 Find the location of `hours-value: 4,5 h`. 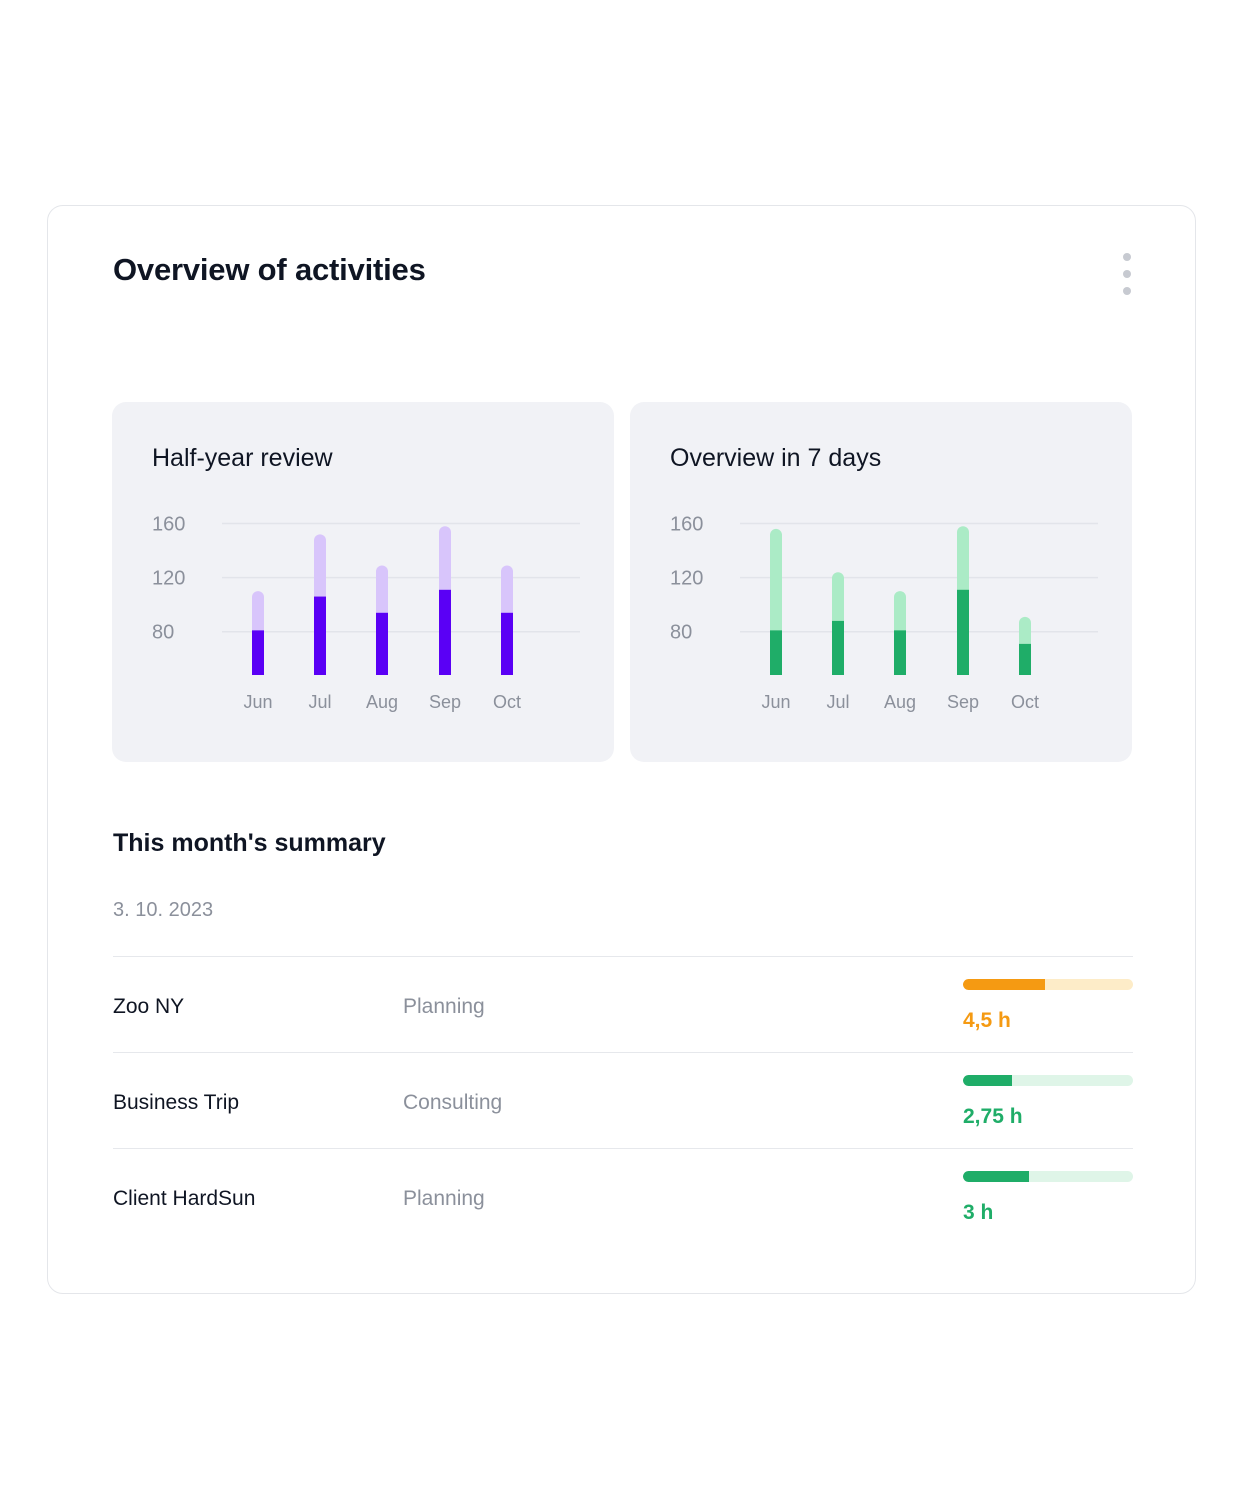

hours-value: 4,5 h is located at coordinates (987, 1020).